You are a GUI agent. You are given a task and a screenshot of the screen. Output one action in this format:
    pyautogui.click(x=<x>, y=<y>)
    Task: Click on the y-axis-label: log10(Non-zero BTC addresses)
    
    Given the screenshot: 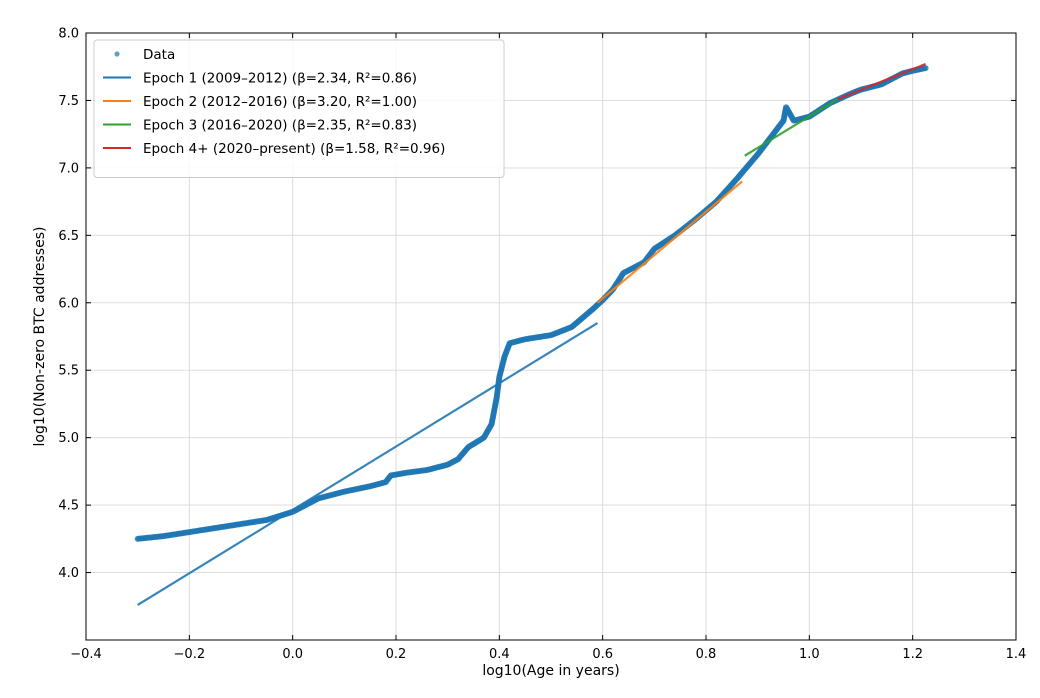 What is the action you would take?
    pyautogui.click(x=40, y=337)
    